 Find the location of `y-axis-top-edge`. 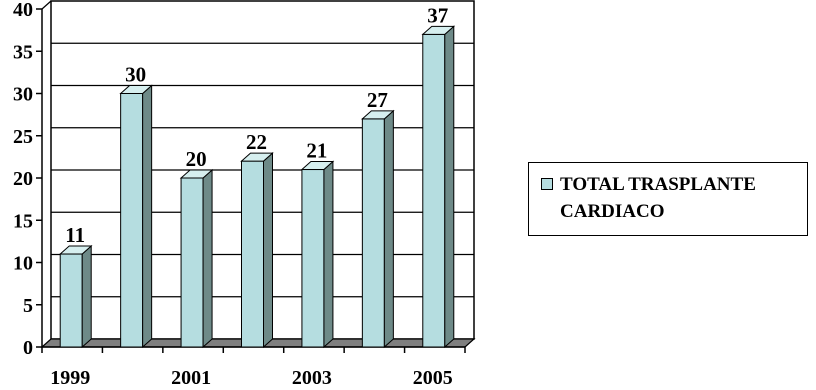

y-axis-top-edge is located at coordinates (46, 5).